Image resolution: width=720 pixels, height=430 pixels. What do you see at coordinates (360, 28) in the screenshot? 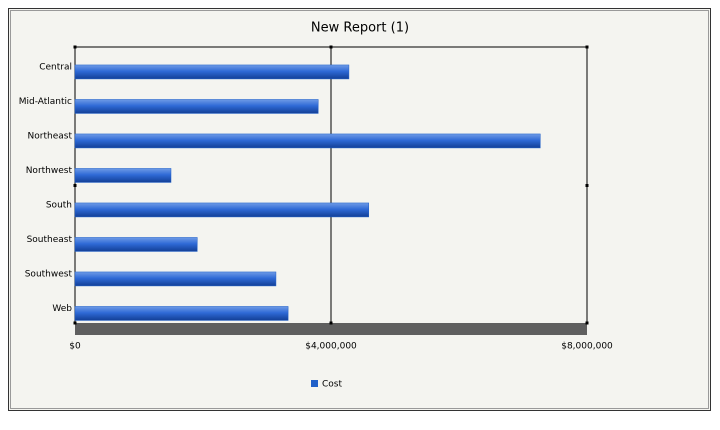
I see `chart-title: New Report (1)` at bounding box center [360, 28].